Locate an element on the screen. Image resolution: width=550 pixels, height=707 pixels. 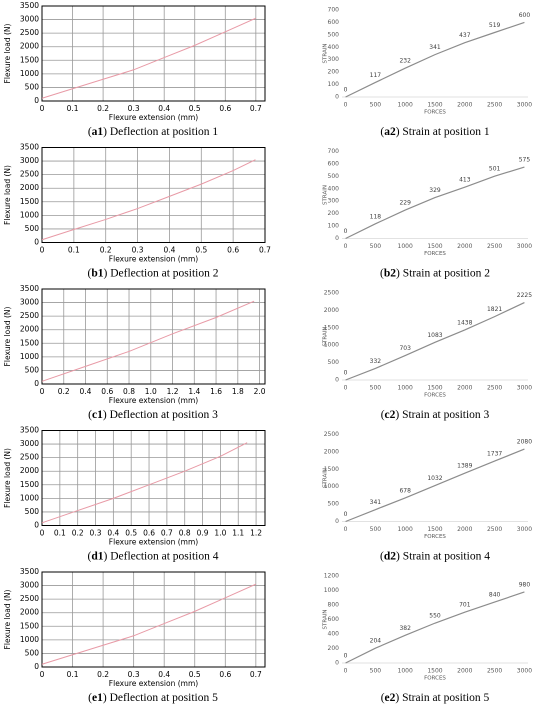
x-tick-label: 0.1 is located at coordinates (74, 250).